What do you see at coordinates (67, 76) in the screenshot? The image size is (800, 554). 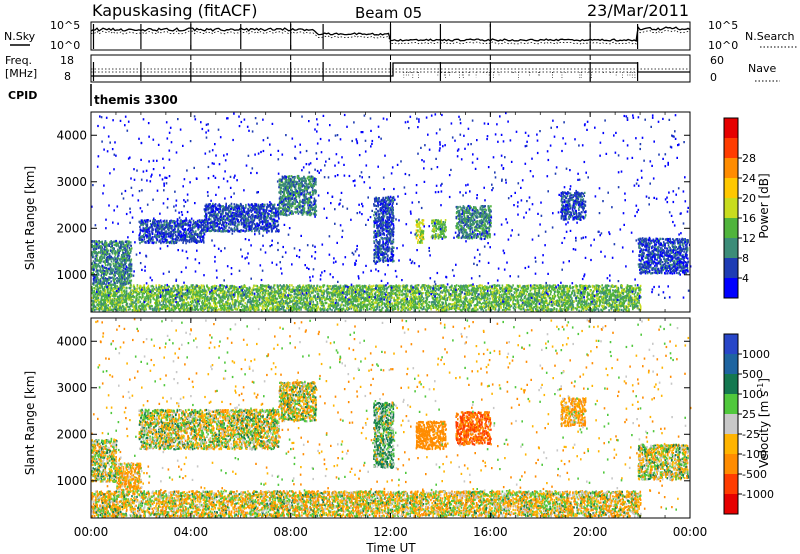 I see `freq-tick-low: 8` at bounding box center [67, 76].